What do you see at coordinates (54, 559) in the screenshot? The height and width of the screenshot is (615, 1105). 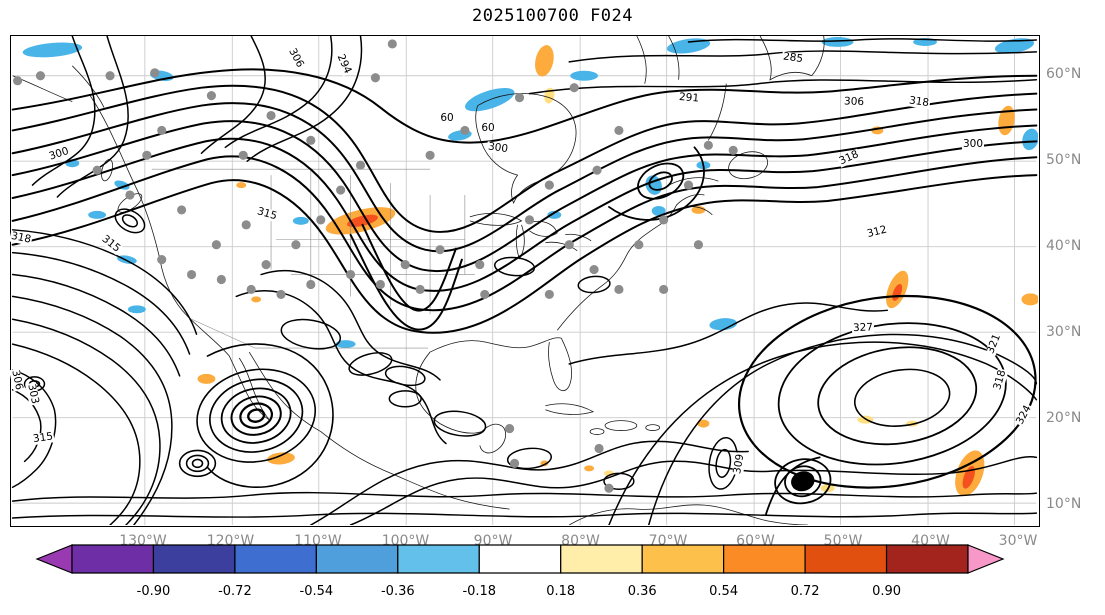 I see `colorbar-under-arrow` at bounding box center [54, 559].